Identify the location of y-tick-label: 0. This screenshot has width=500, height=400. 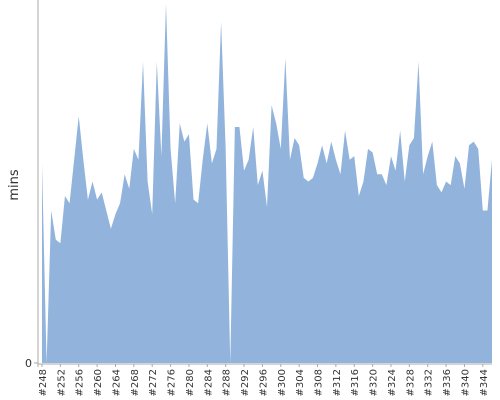
(28, 363).